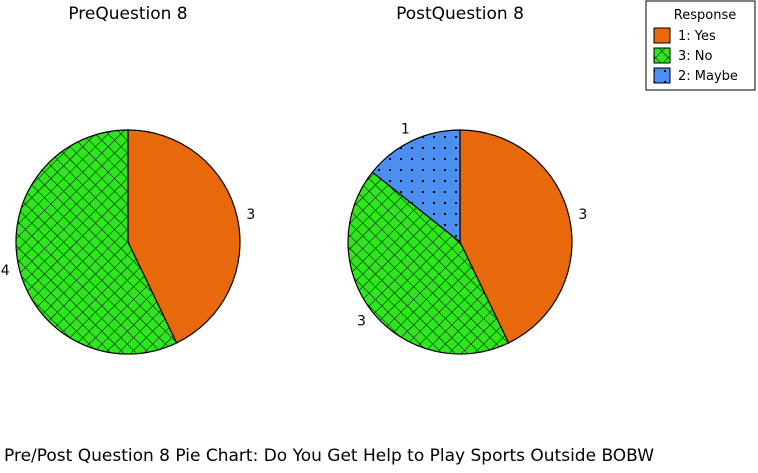  I want to click on pie-title: PostQuestion 8, so click(460, 14).